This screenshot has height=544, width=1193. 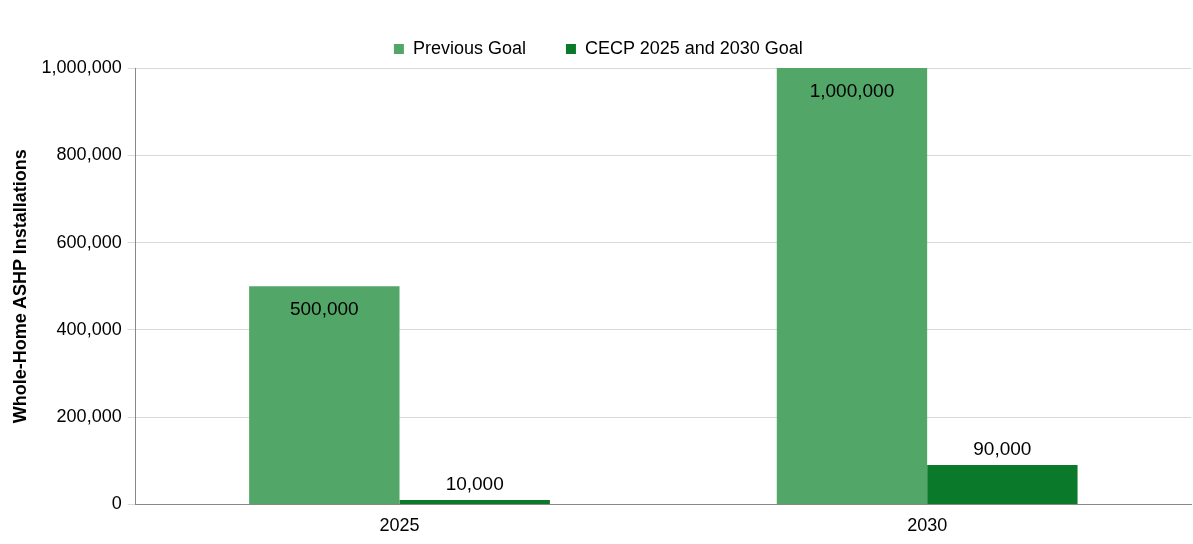 I want to click on x-tick-label: 2025, so click(x=399, y=525).